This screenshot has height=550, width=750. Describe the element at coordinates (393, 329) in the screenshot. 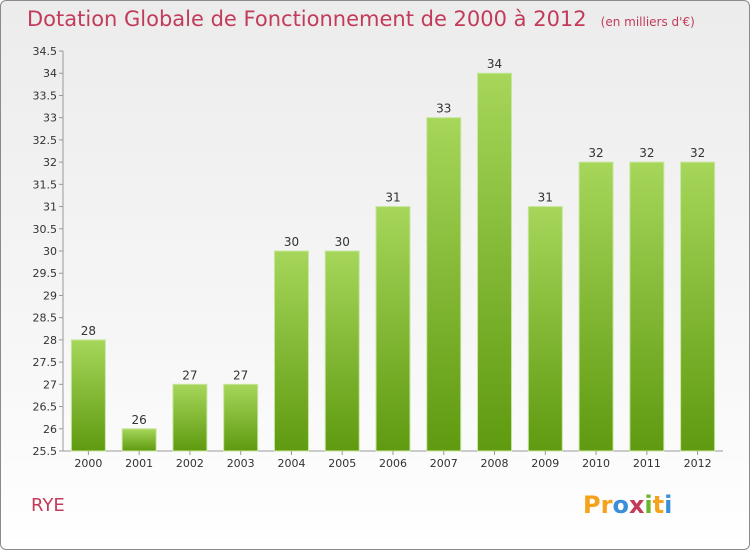

I see `bar-2006` at that location.